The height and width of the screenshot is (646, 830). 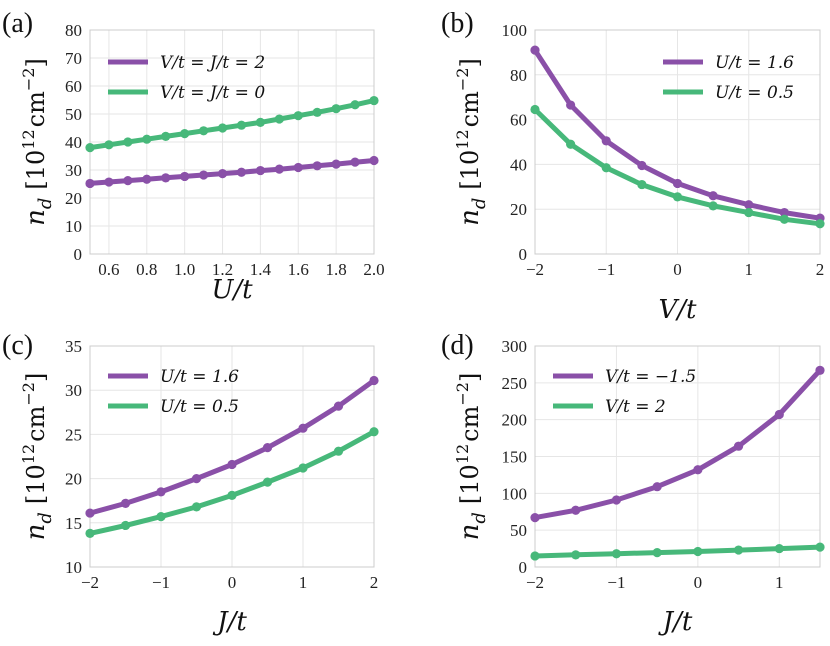 What do you see at coordinates (73, 142) in the screenshot?
I see `y-tick-label: 40` at bounding box center [73, 142].